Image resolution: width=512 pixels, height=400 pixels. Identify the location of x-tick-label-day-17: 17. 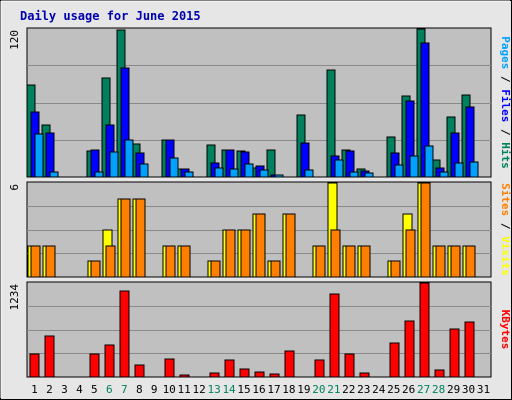
(273, 389).